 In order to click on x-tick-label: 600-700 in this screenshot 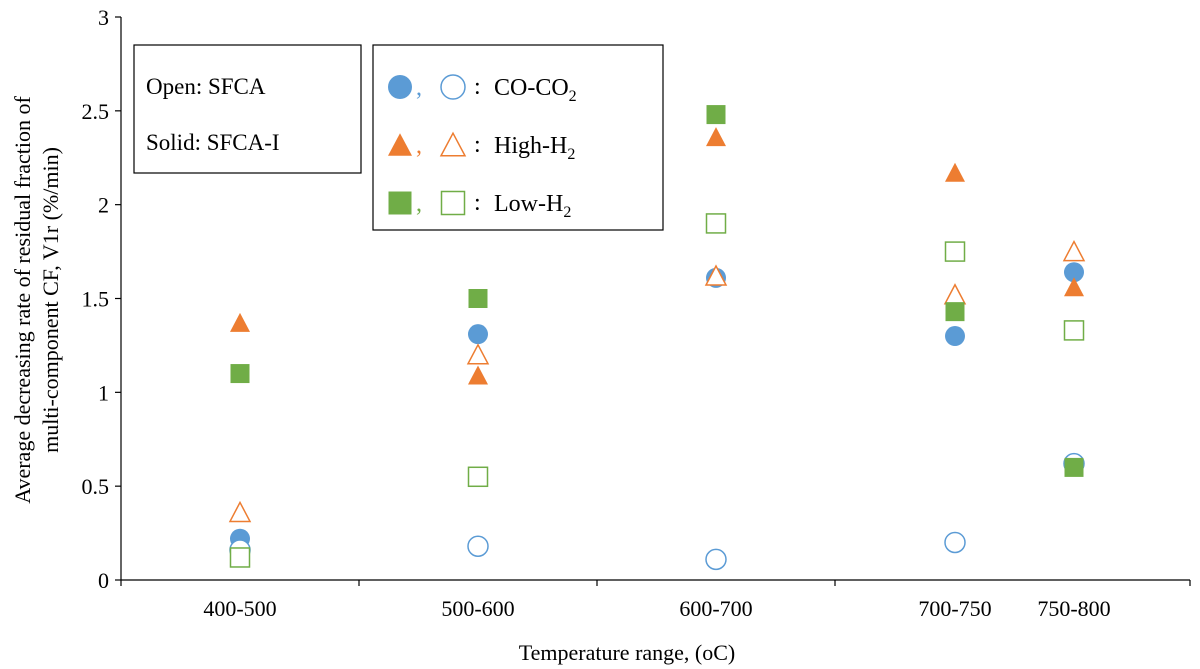, I will do `click(715, 608)`.